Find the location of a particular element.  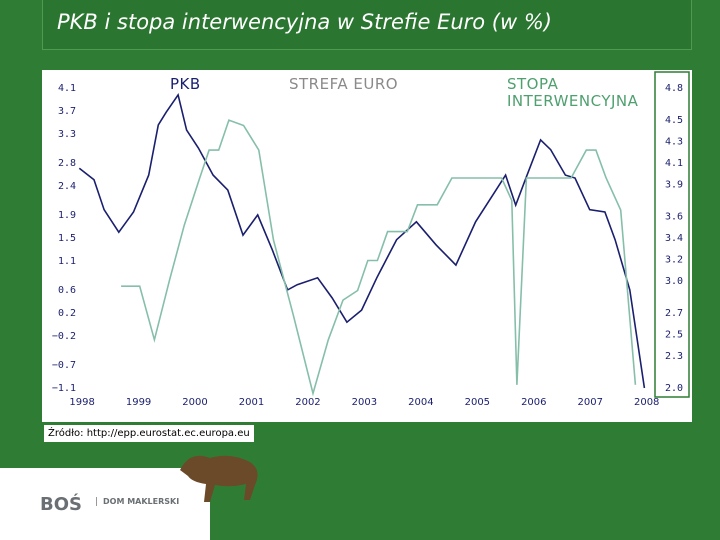

y-tick-label: −1.1 is located at coordinates (64, 388).